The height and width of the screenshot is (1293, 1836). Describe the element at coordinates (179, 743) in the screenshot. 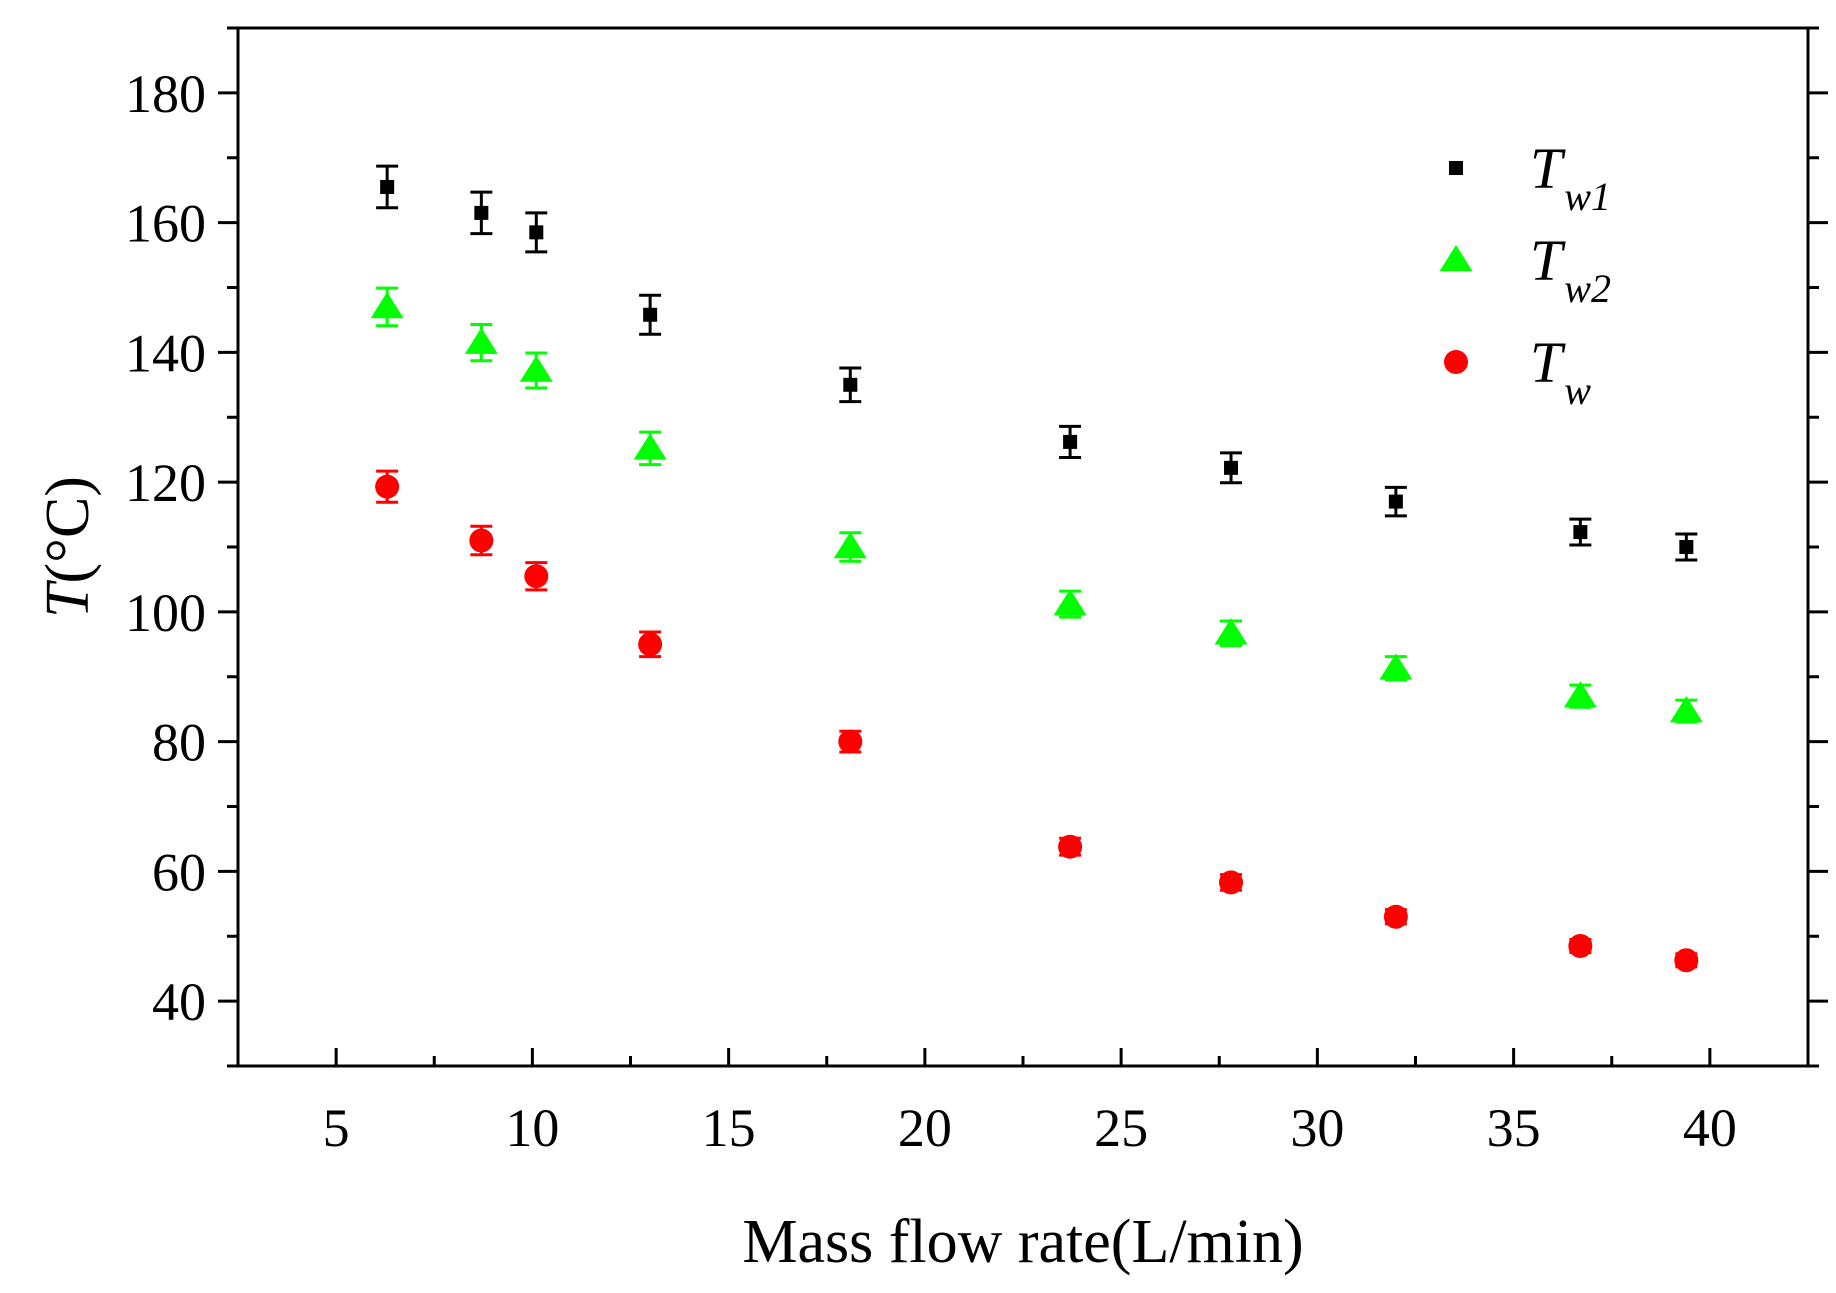

I see `y-tick-label: 80` at that location.